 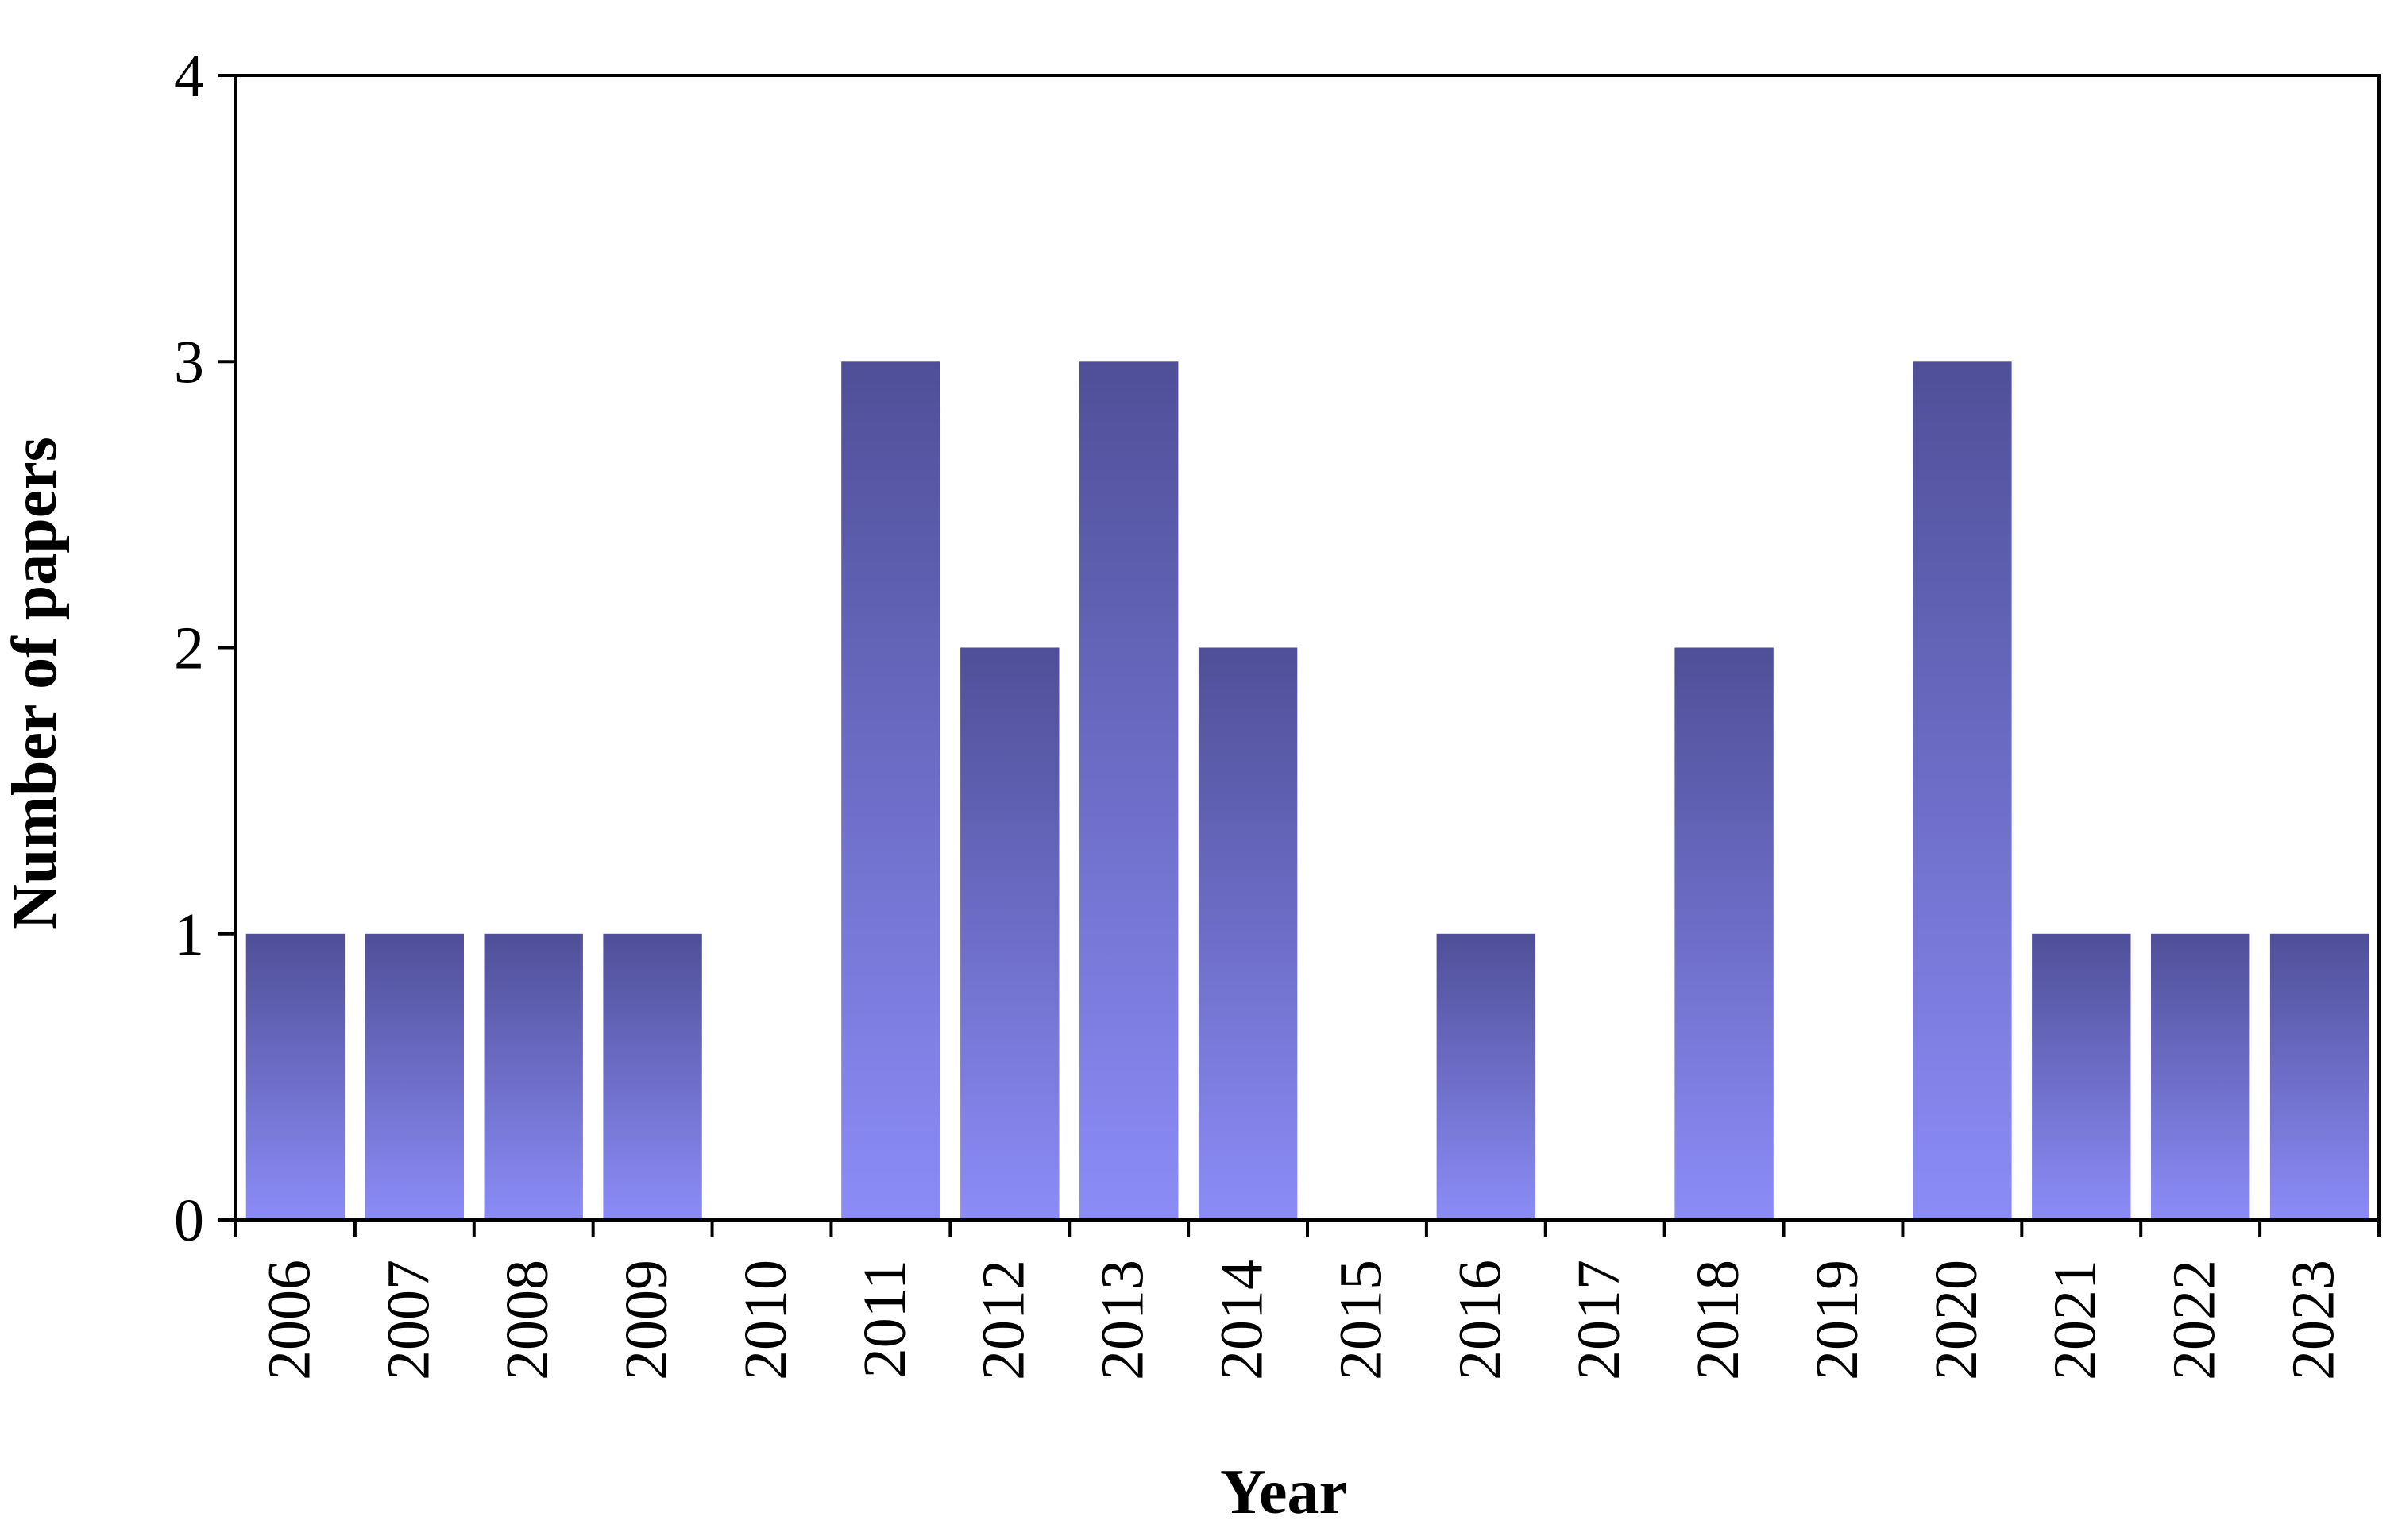 What do you see at coordinates (890, 791) in the screenshot?
I see `bar-2011` at bounding box center [890, 791].